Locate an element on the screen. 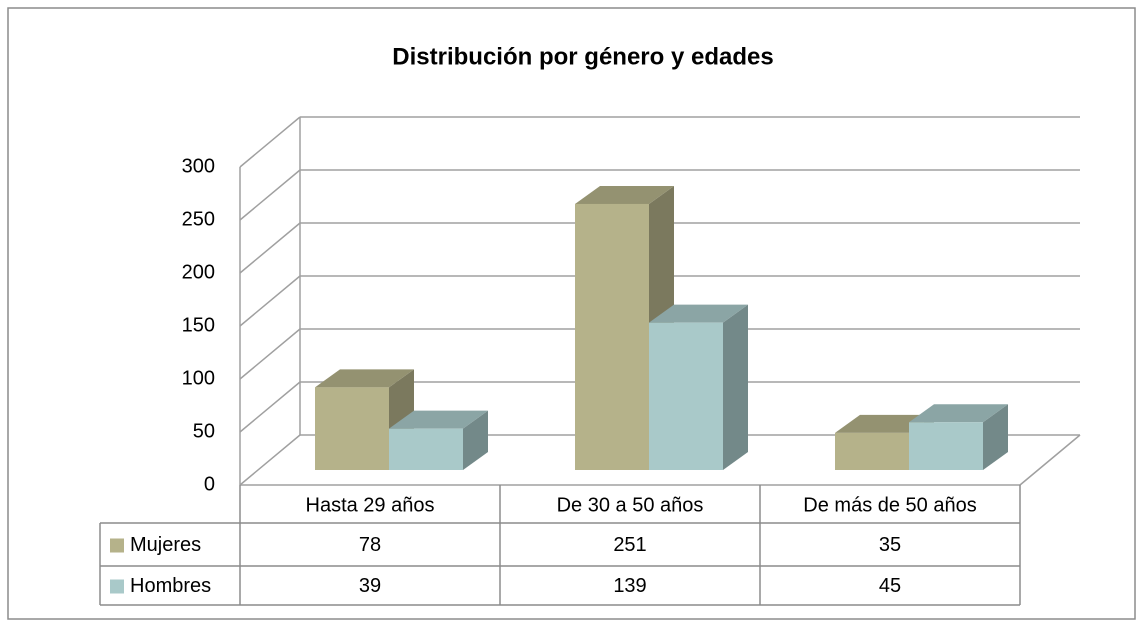 The height and width of the screenshot is (625, 1143). data-label: 78 is located at coordinates (370, 545).